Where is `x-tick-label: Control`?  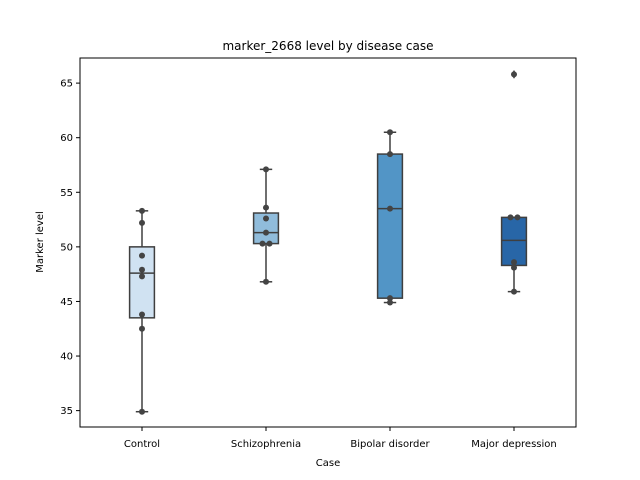
x-tick-label: Control is located at coordinates (142, 444).